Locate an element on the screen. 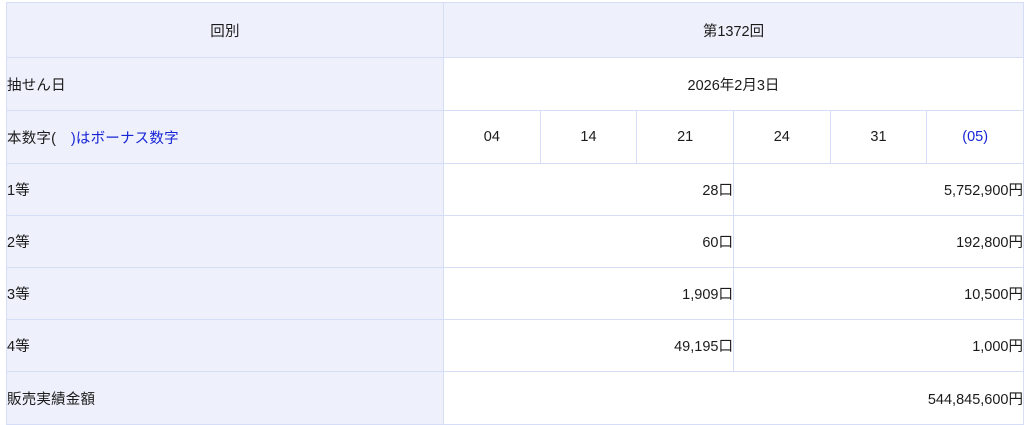  numbers-label-bonus-note: )はボーナス数字 is located at coordinates (117, 138).